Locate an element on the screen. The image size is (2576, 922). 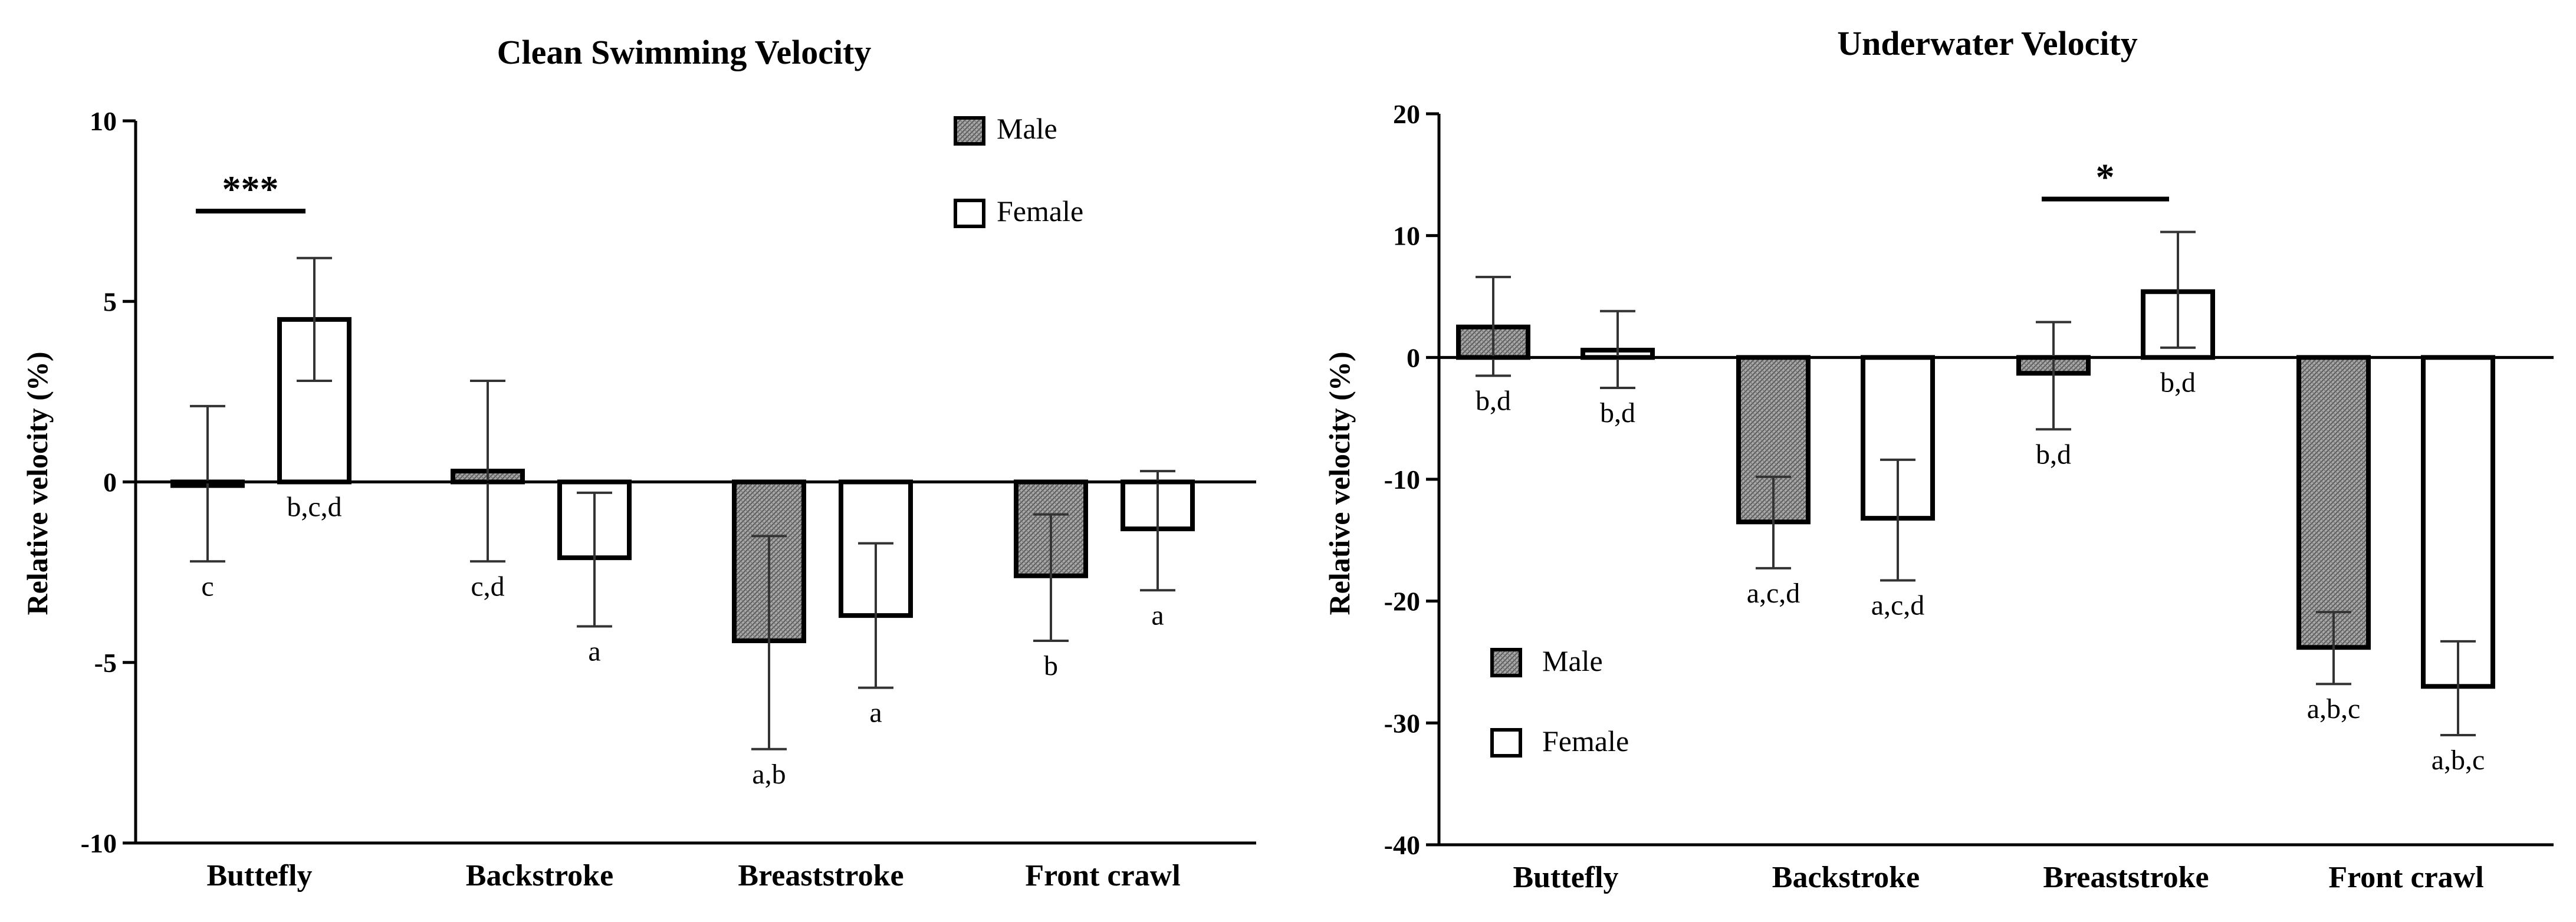
y-tick-label: 5 is located at coordinates (110, 302).